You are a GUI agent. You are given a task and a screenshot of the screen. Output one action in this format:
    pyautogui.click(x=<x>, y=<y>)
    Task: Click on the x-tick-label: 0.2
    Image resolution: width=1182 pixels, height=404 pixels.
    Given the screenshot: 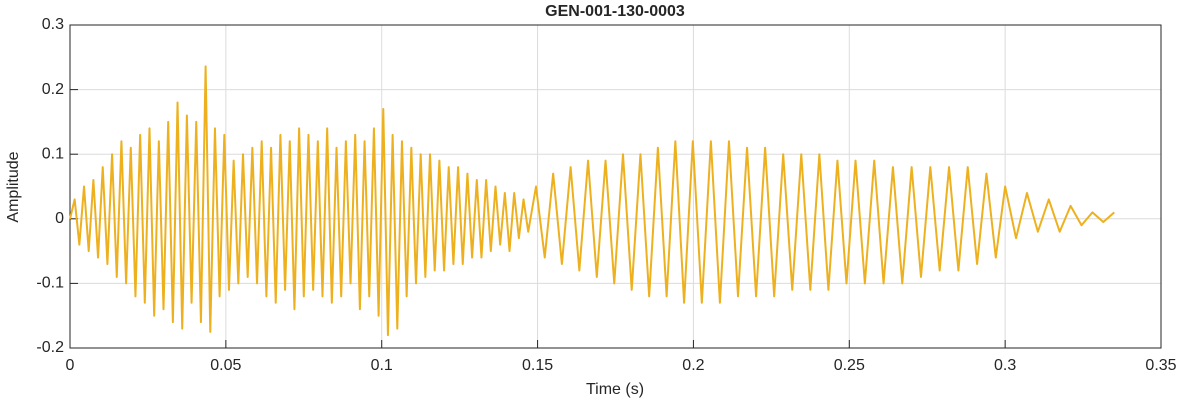 What is the action you would take?
    pyautogui.click(x=693, y=365)
    